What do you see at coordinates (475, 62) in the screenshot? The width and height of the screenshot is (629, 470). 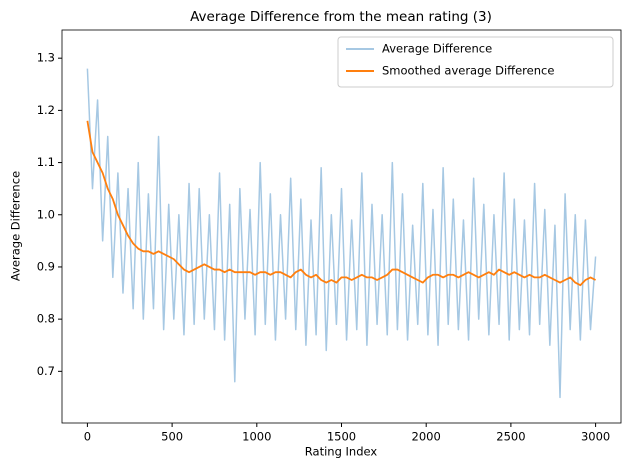 I see `legend-box` at bounding box center [475, 62].